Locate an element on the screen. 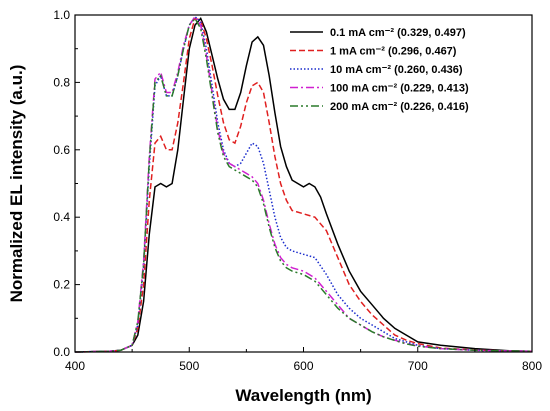 Image resolution: width=550 pixels, height=411 pixels. y-tick-label: 0.2 is located at coordinates (61, 285).